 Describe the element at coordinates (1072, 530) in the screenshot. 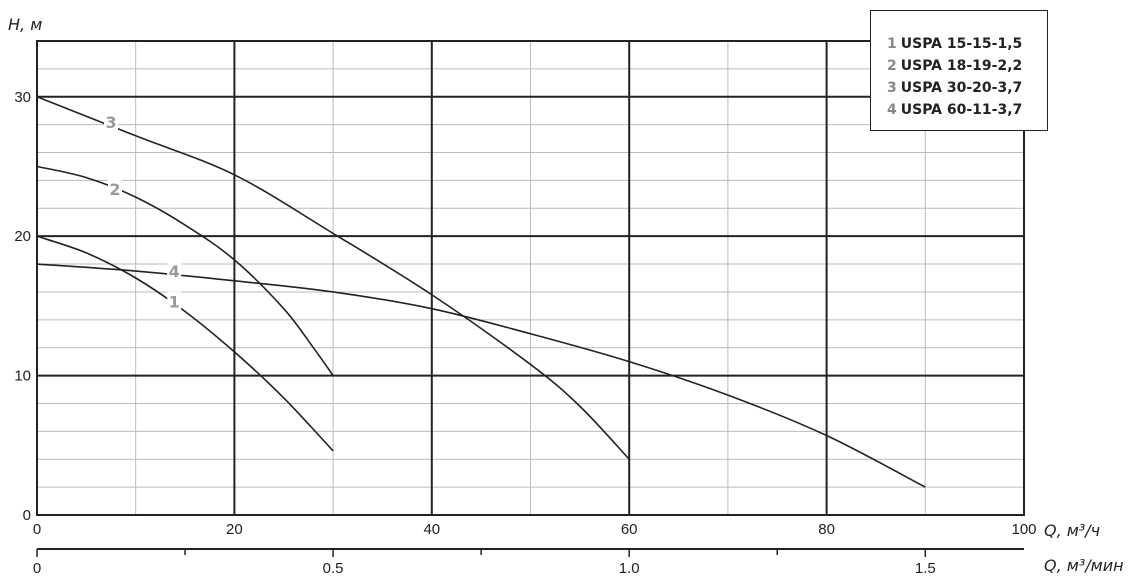

I see `x-axis-label: Q, м³/ч` at that location.